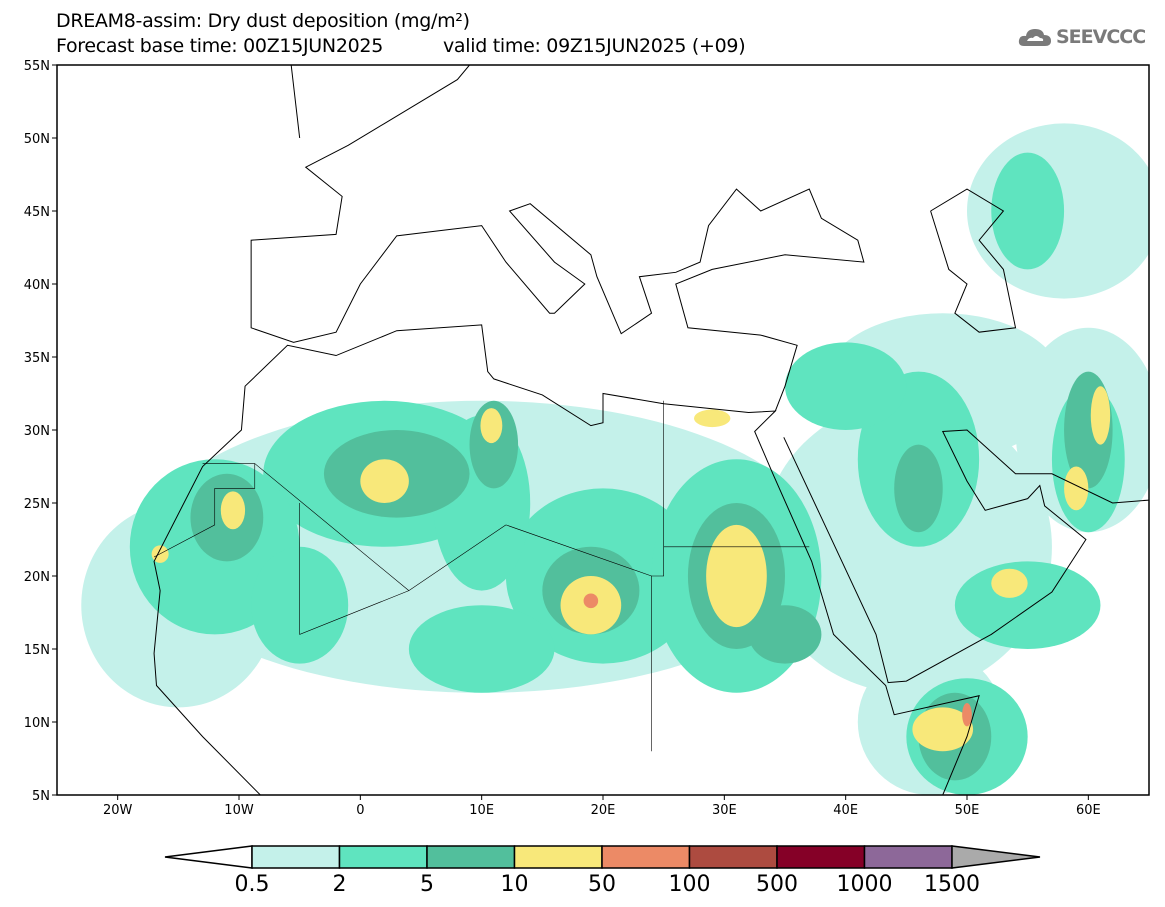  Describe the element at coordinates (996, 857) in the screenshot. I see `colorbar-over-arrow` at that location.